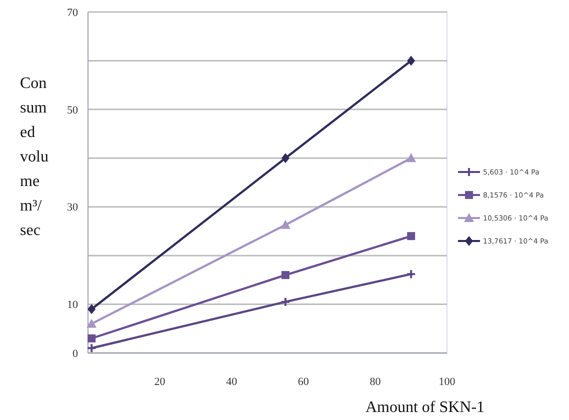 The height and width of the screenshot is (420, 569). What do you see at coordinates (304, 382) in the screenshot?
I see `x-tick-label: 60` at bounding box center [304, 382].